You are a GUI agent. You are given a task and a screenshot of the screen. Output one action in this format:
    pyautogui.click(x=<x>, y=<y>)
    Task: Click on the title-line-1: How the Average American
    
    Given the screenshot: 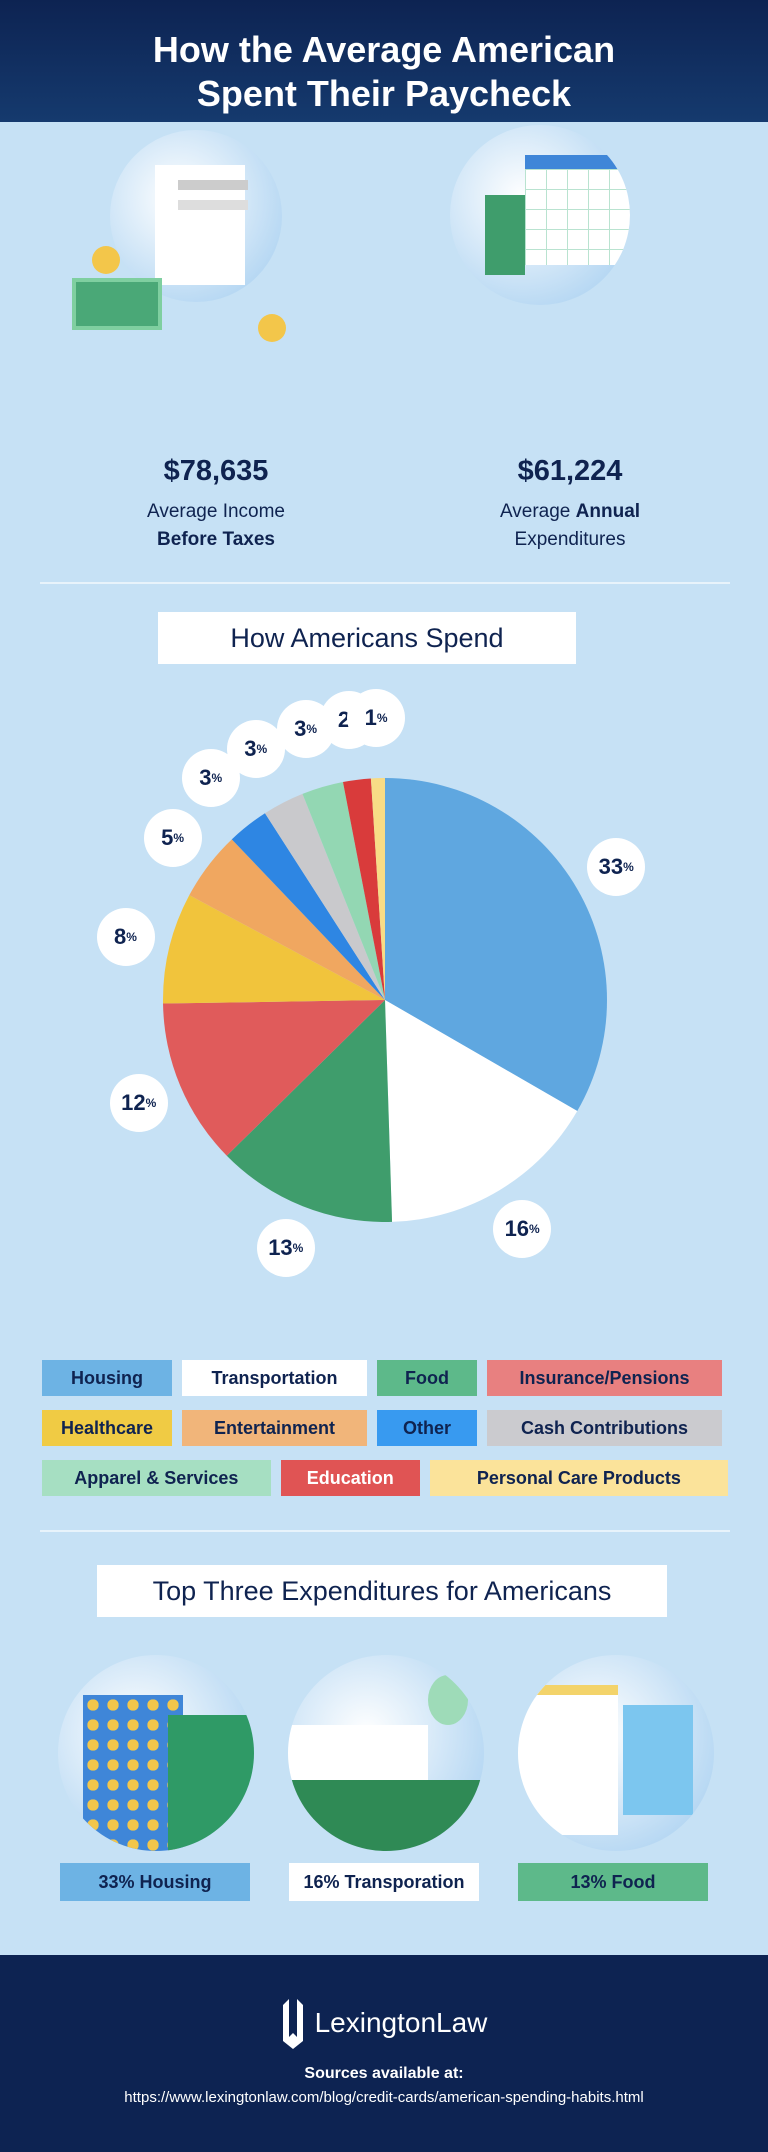 What is the action you would take?
    pyautogui.click(x=384, y=49)
    